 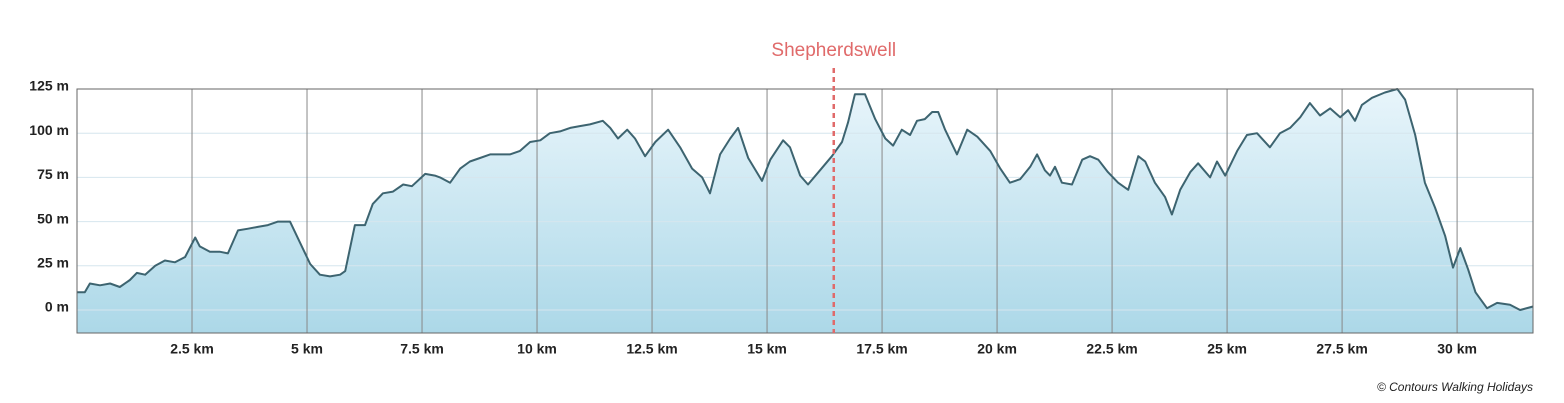 I want to click on x-tick-label: 5 km, so click(x=307, y=349).